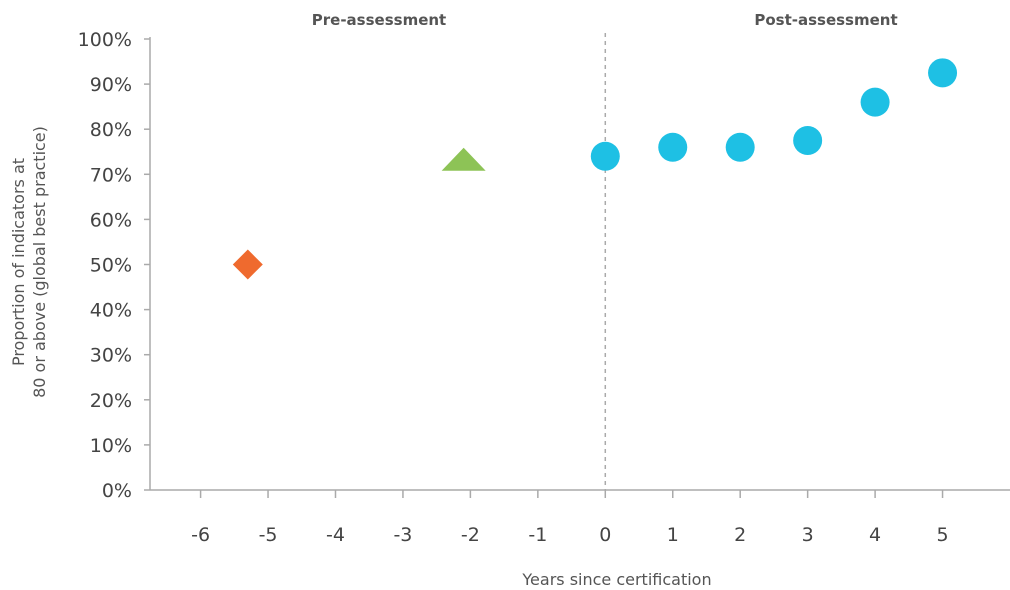 The height and width of the screenshot is (590, 1010). Describe the element at coordinates (111, 130) in the screenshot. I see `y-tick-label: 80%` at that location.